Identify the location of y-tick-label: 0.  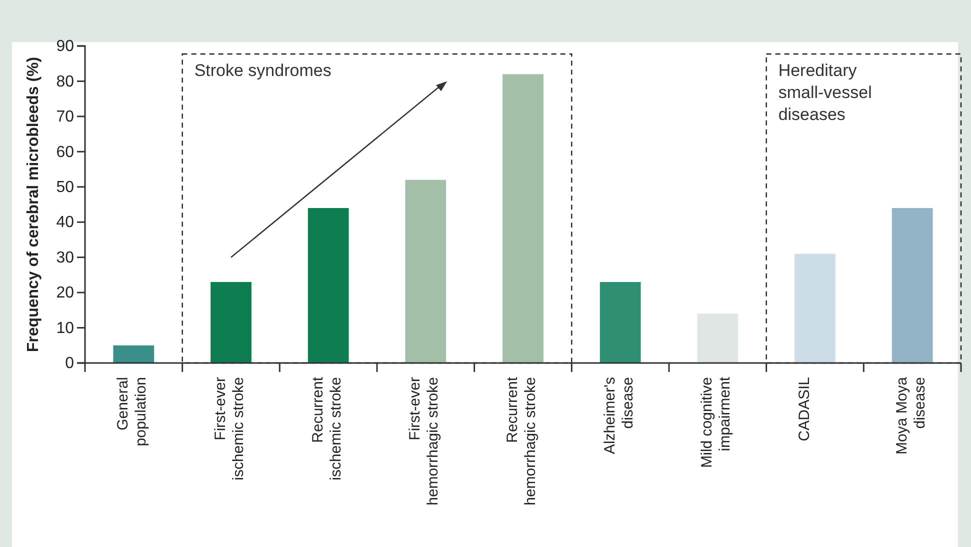
(69, 363).